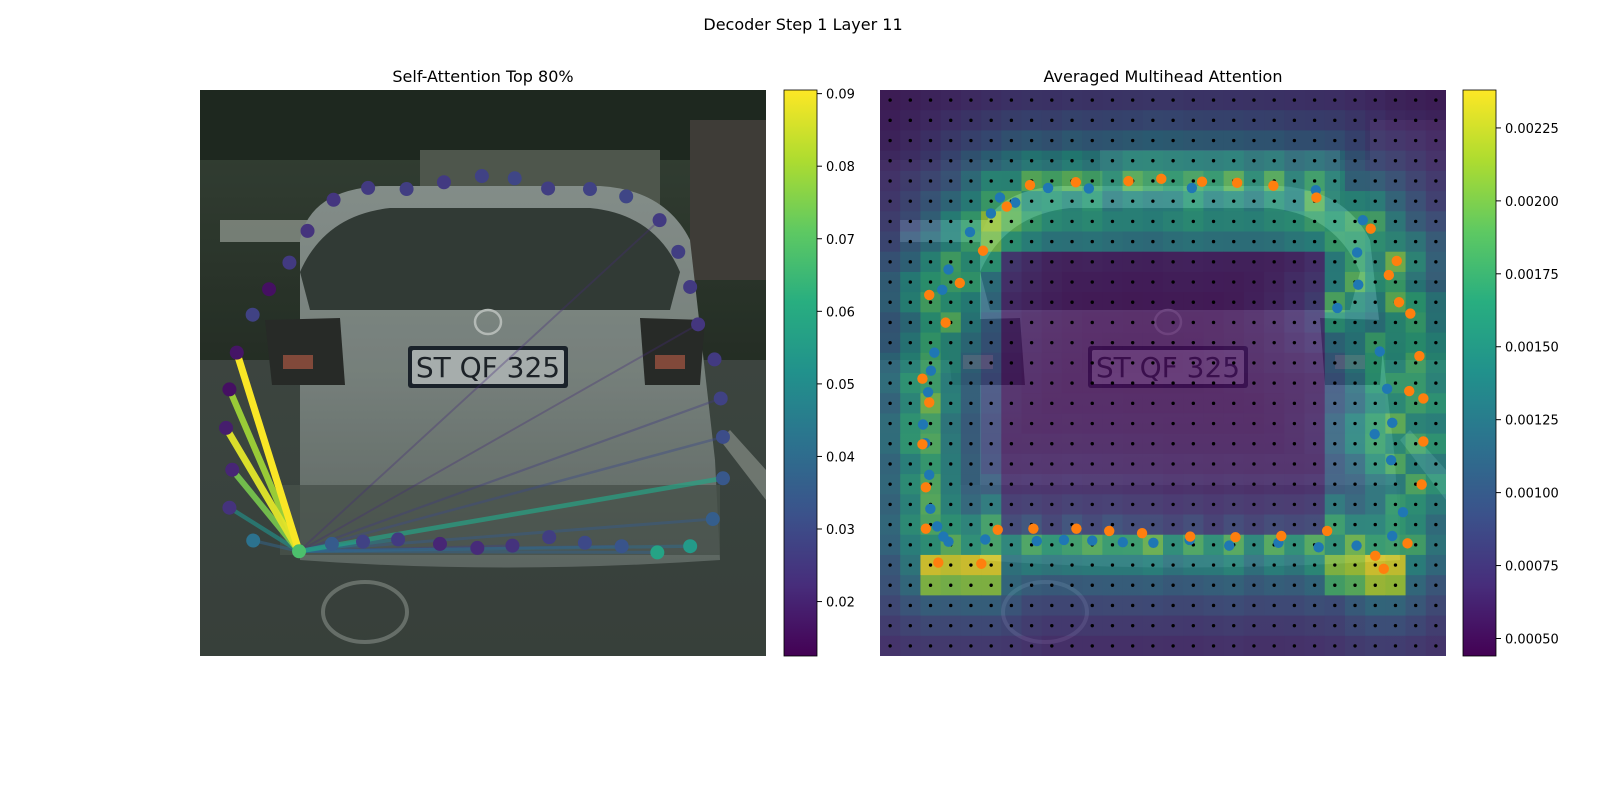  What do you see at coordinates (800, 373) in the screenshot?
I see `left-colorbar-gradient` at bounding box center [800, 373].